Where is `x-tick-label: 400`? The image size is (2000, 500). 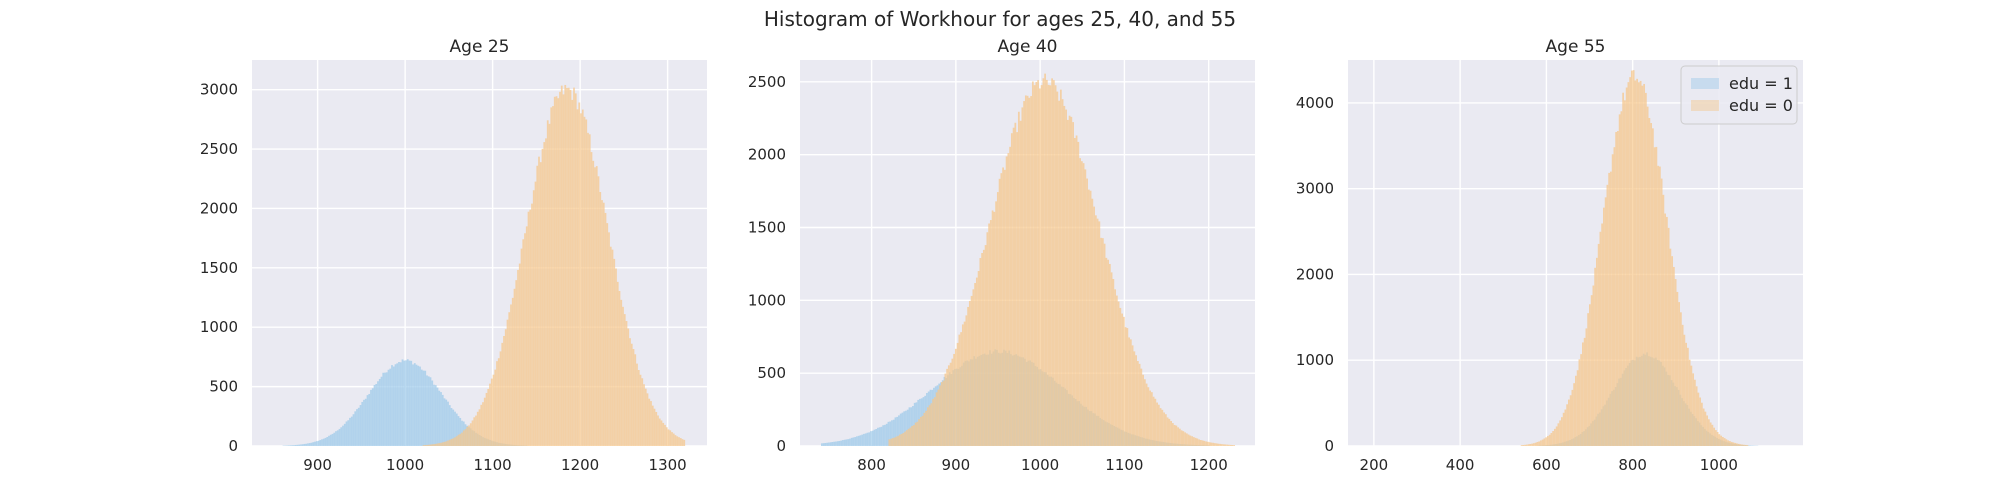 x-tick-label: 400 is located at coordinates (1460, 465).